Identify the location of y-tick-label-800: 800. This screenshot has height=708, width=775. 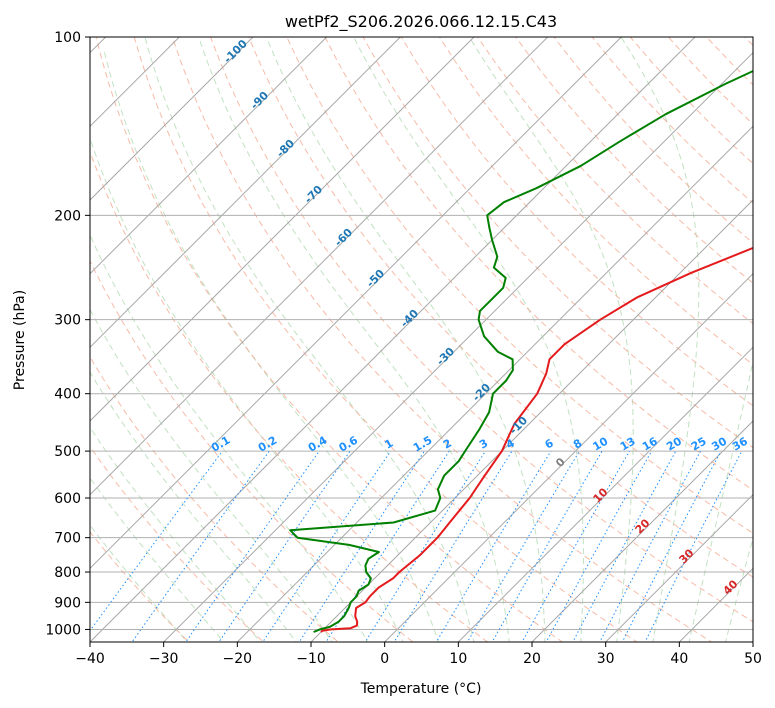
(67, 573).